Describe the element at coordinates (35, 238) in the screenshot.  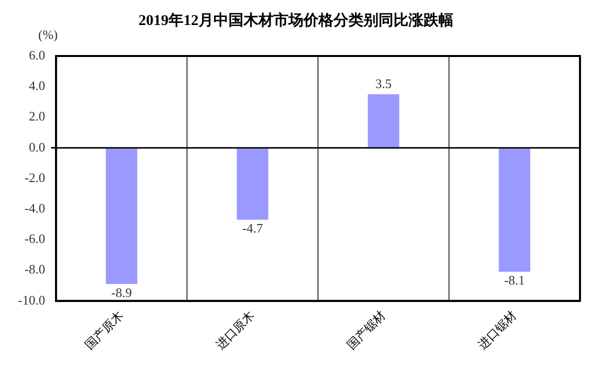
I see `y-tick-label: -6.0` at that location.